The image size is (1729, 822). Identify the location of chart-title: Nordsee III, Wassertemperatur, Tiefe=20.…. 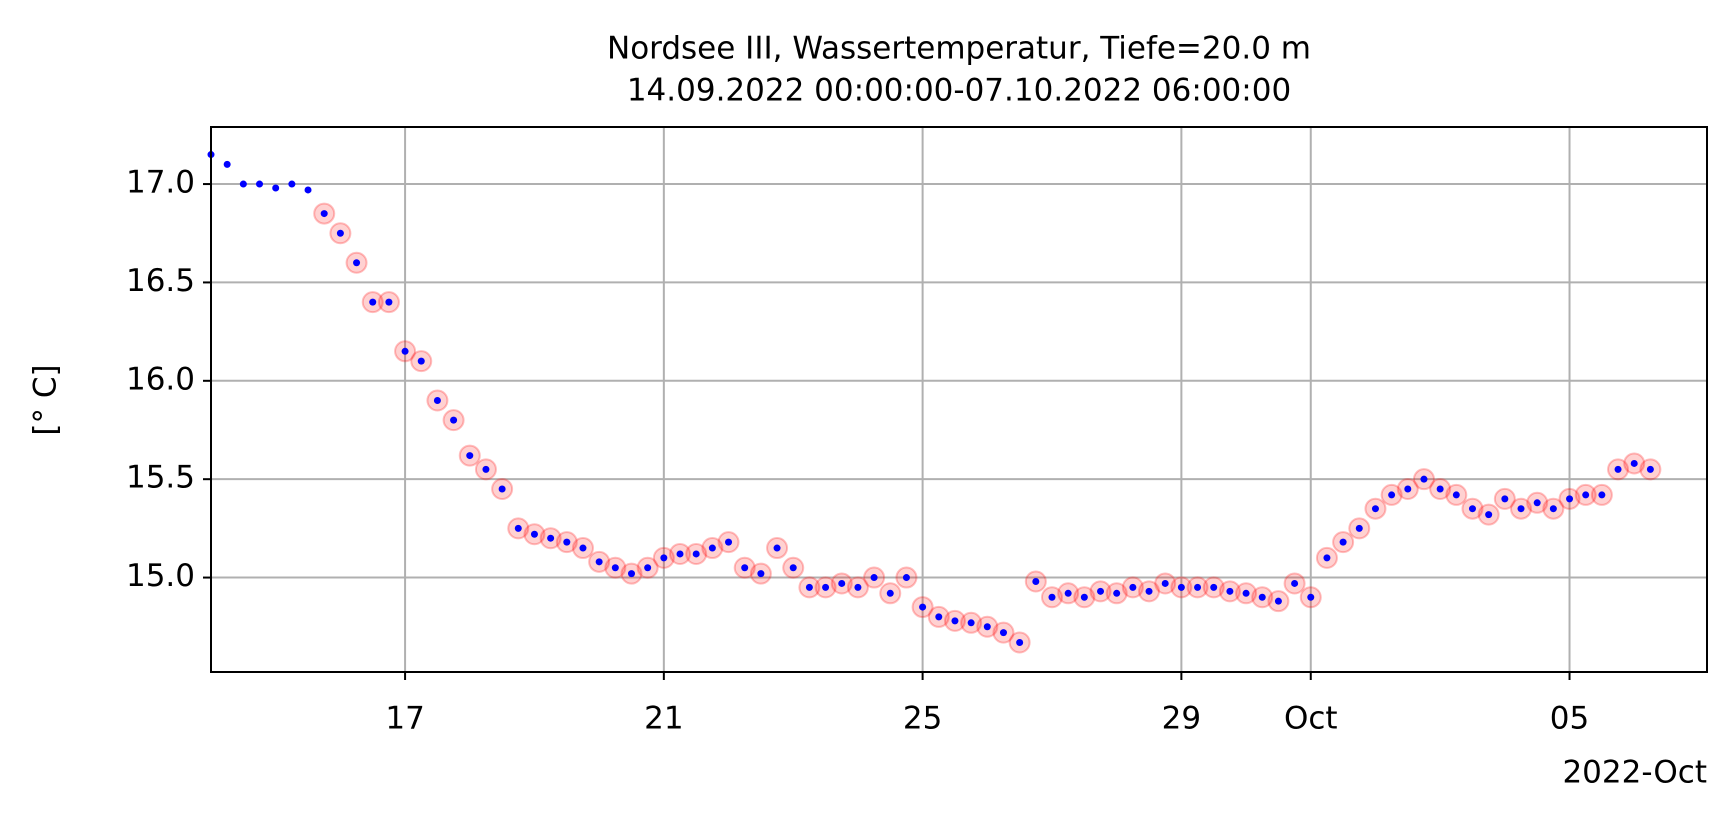
(959, 49).